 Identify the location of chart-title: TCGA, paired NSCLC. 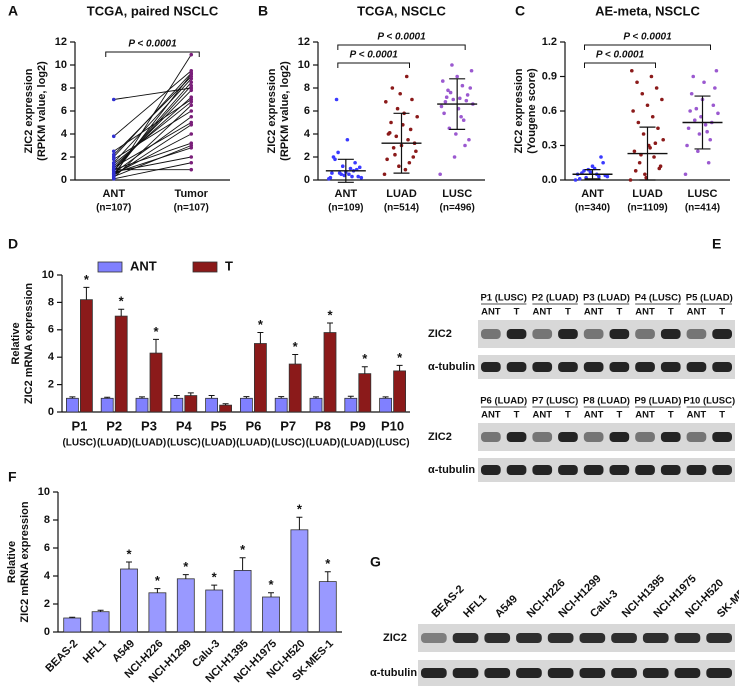
(153, 10).